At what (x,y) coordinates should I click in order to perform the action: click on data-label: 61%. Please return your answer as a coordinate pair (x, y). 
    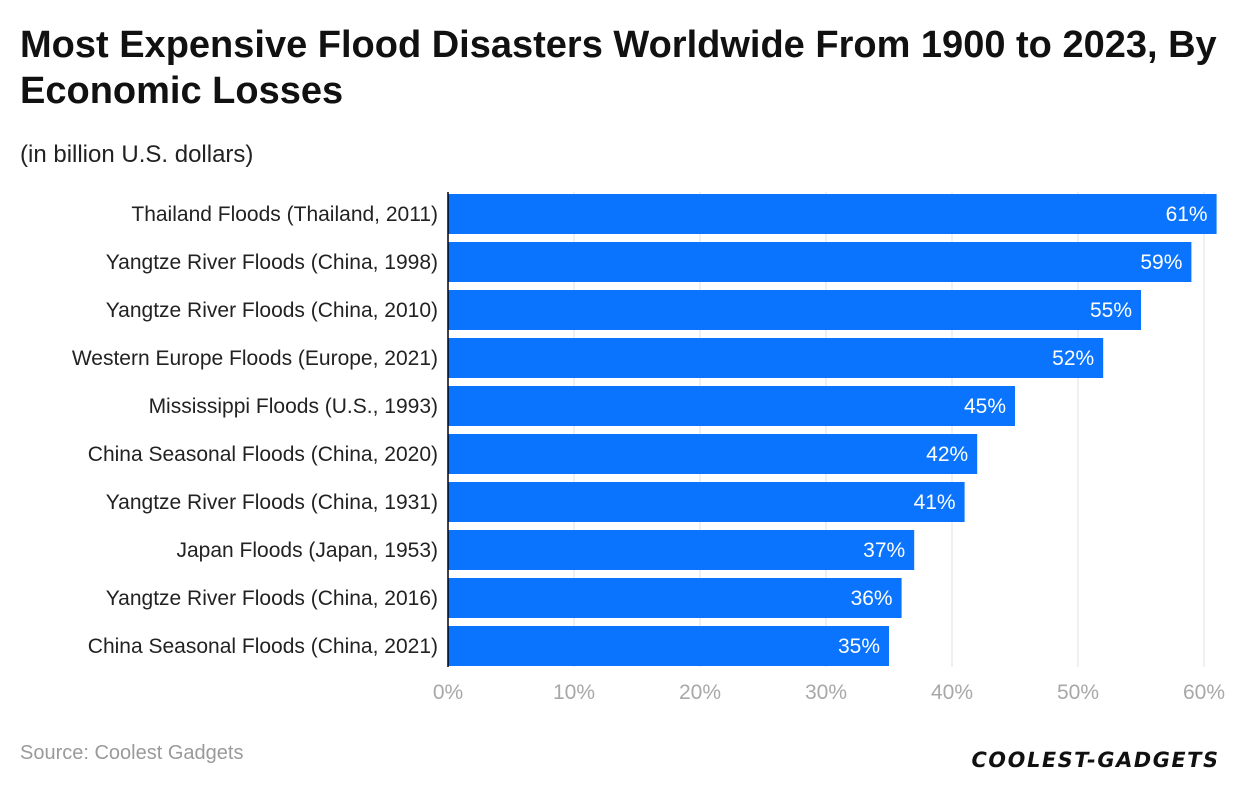
    Looking at the image, I should click on (1187, 214).